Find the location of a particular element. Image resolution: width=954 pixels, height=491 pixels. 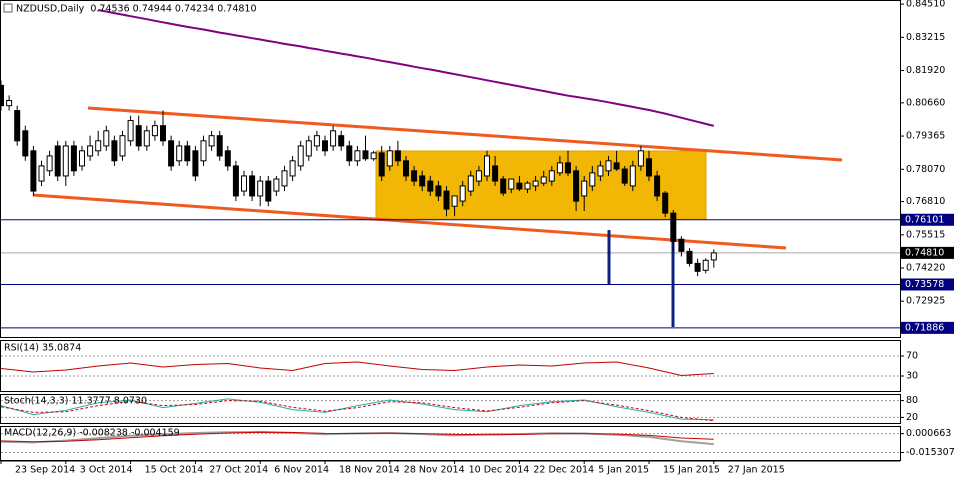

y-tick-label: -0.015307 is located at coordinates (930, 452).